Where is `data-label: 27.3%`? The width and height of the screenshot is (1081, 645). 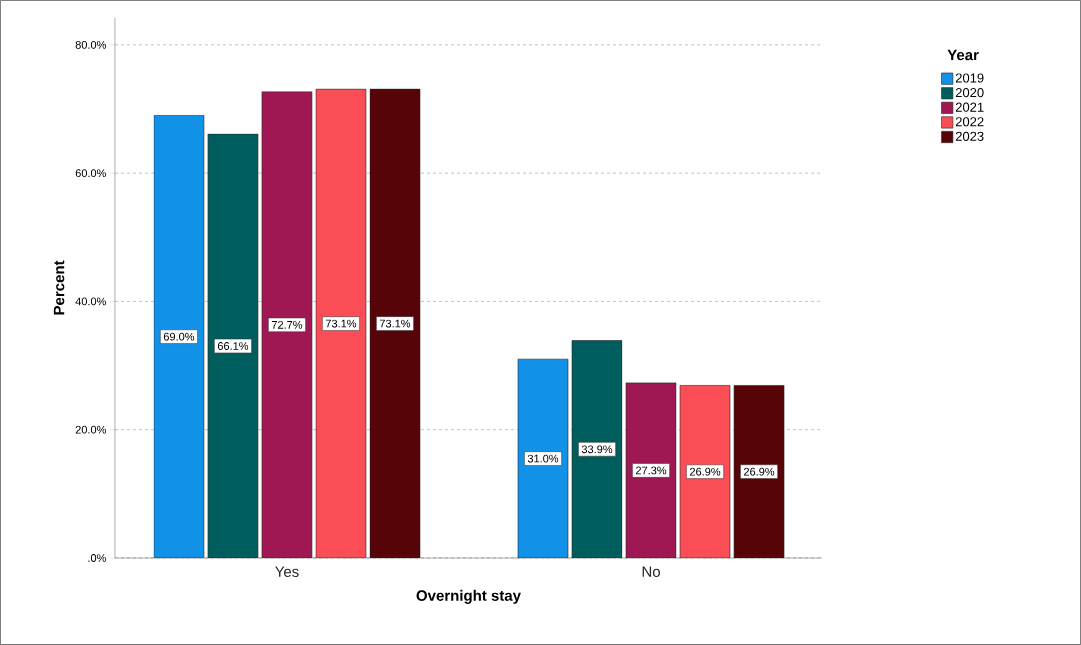 data-label: 27.3% is located at coordinates (651, 470).